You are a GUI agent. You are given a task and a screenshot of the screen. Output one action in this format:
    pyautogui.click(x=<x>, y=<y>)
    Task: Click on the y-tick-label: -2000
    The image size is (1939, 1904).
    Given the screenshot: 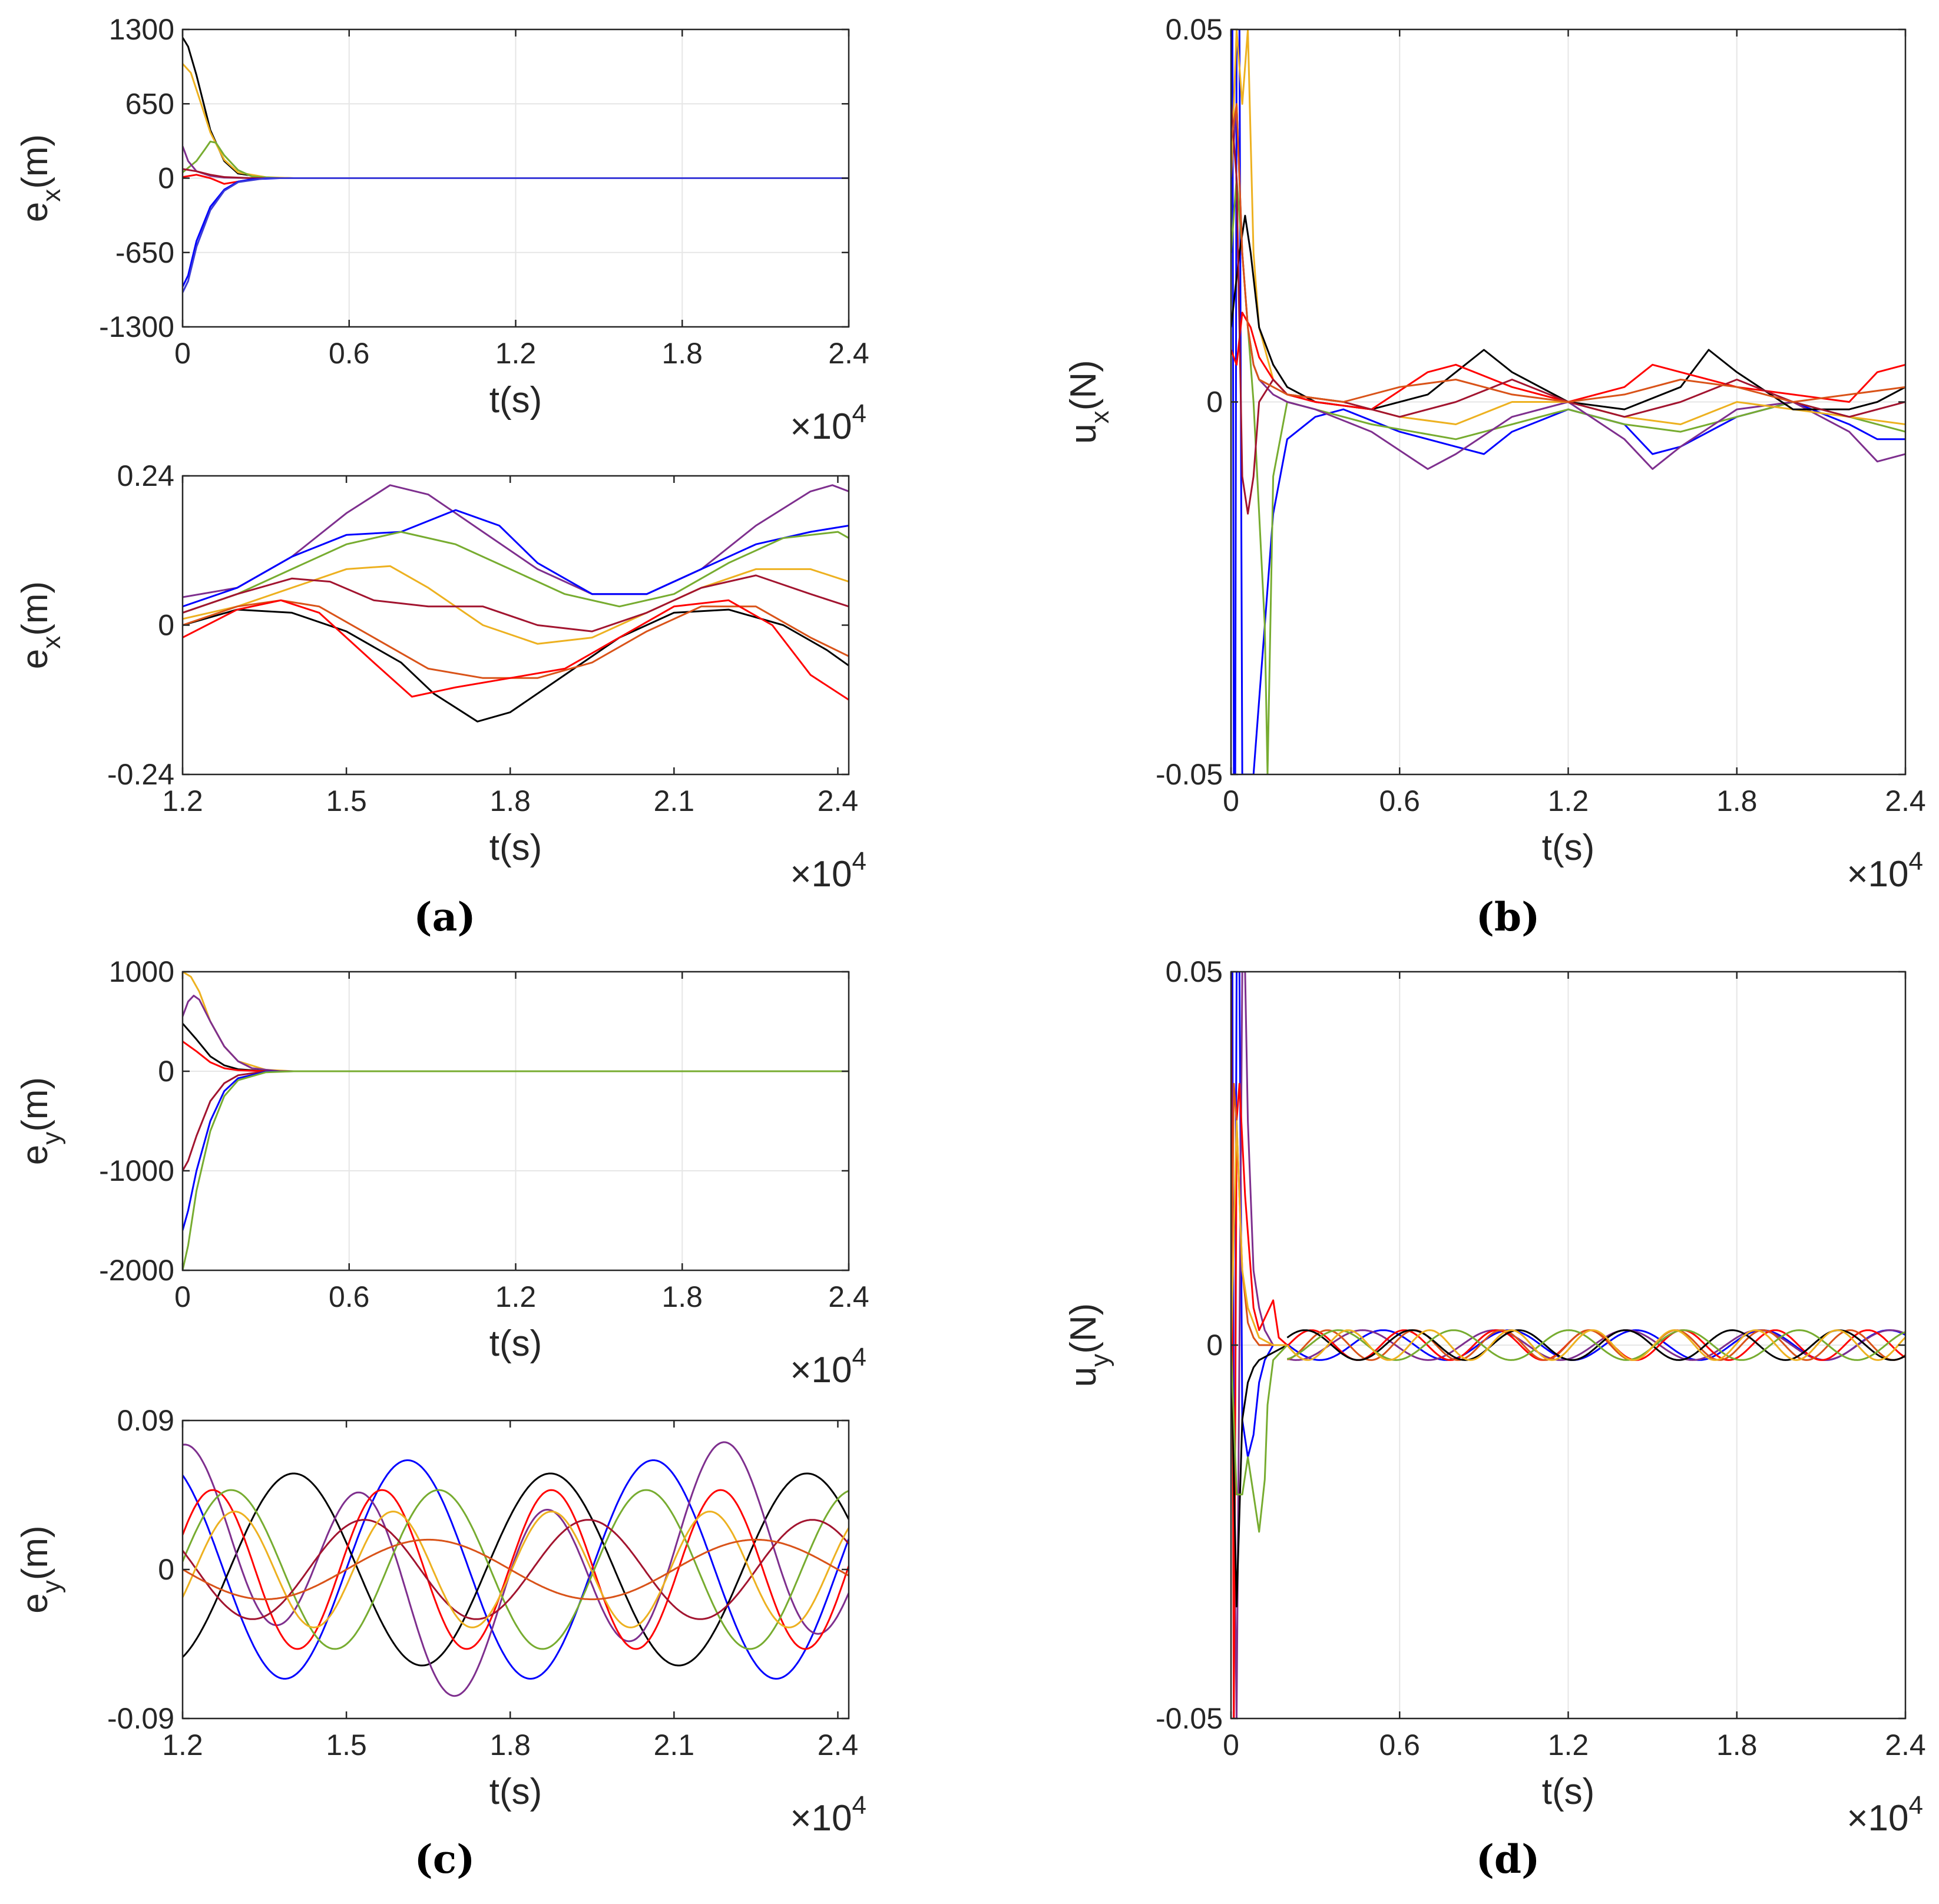 What is the action you would take?
    pyautogui.click(x=136, y=1270)
    